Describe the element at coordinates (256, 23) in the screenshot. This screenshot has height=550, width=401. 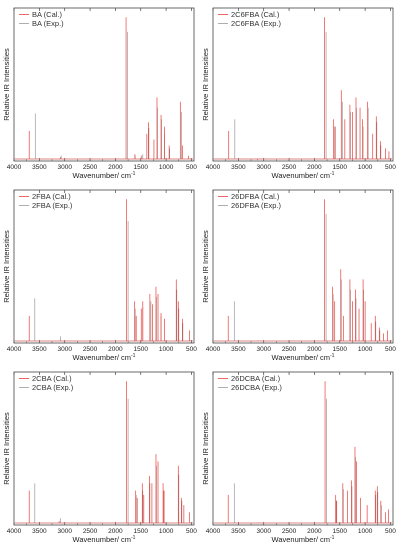
I see `legend-label: 2C6FBA (Exp.)` at that location.